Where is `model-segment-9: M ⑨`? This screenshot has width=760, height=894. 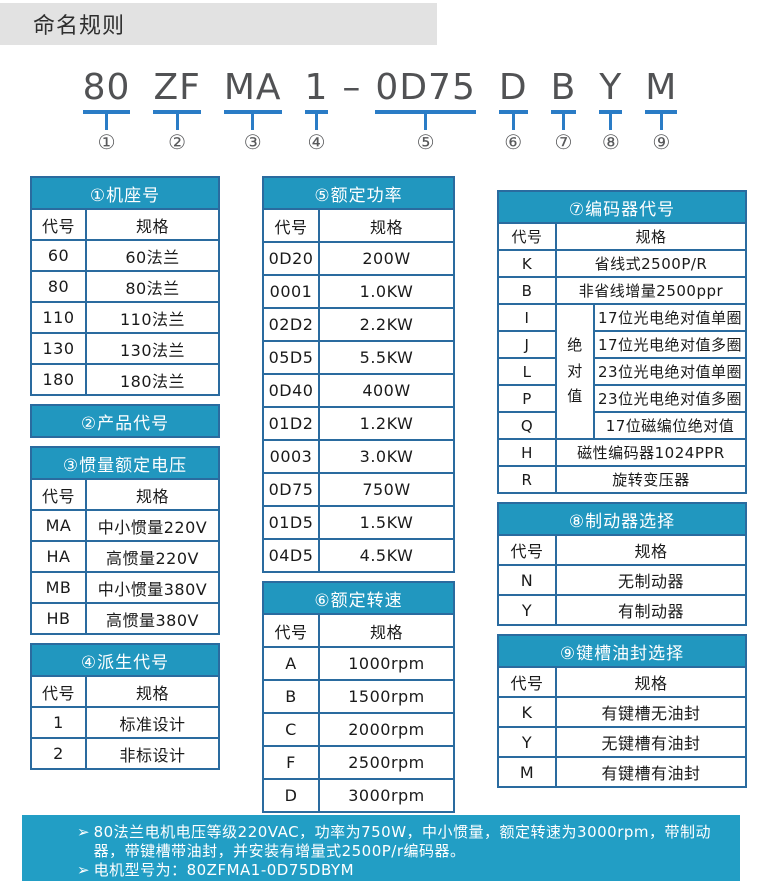
model-segment-9: M ⑨ is located at coordinates (661, 111).